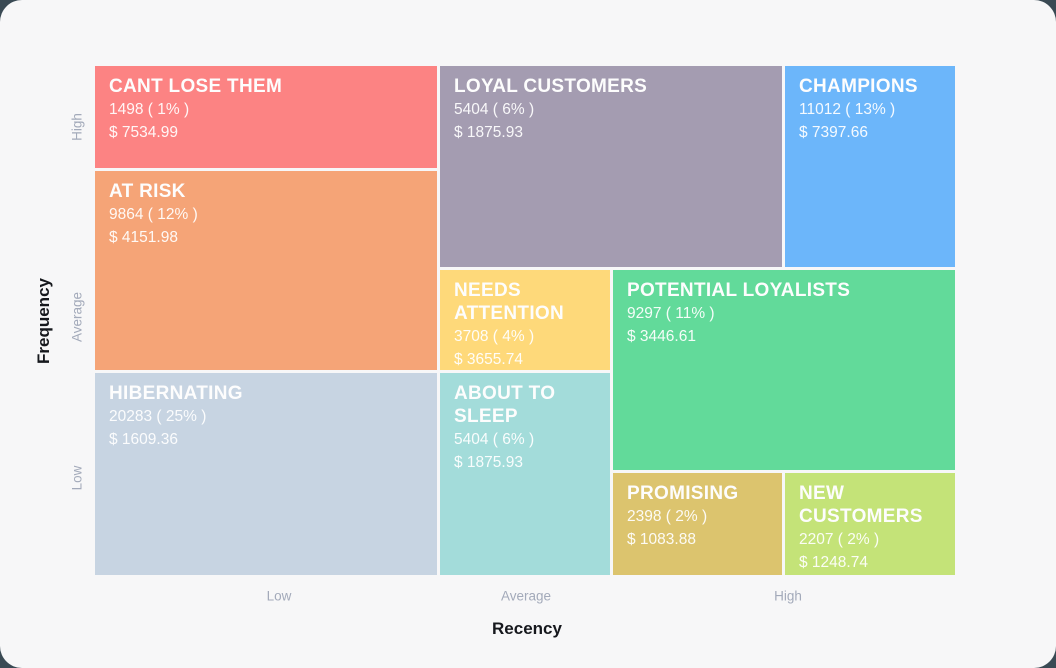  I want to click on segment-monetary: $ 1083.88, so click(661, 539).